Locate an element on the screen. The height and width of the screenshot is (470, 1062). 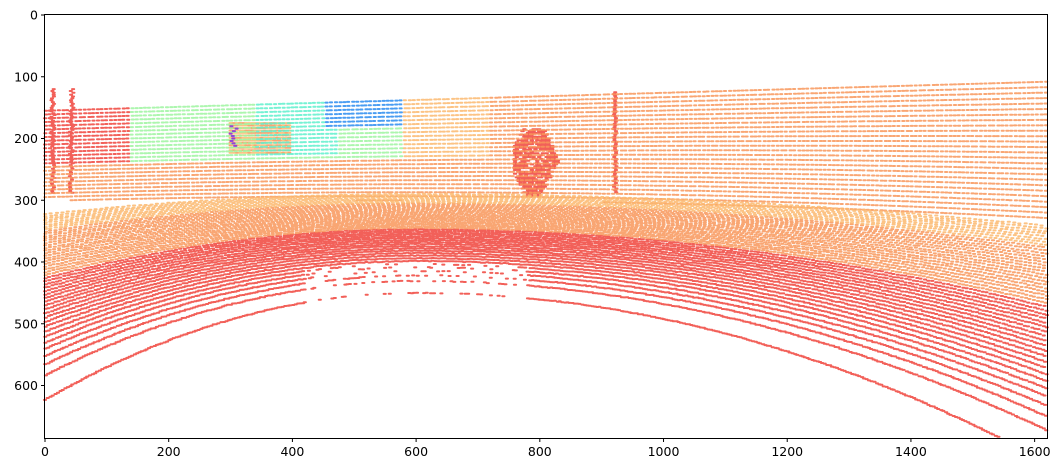
y-tick-label: 100 is located at coordinates (26, 76).